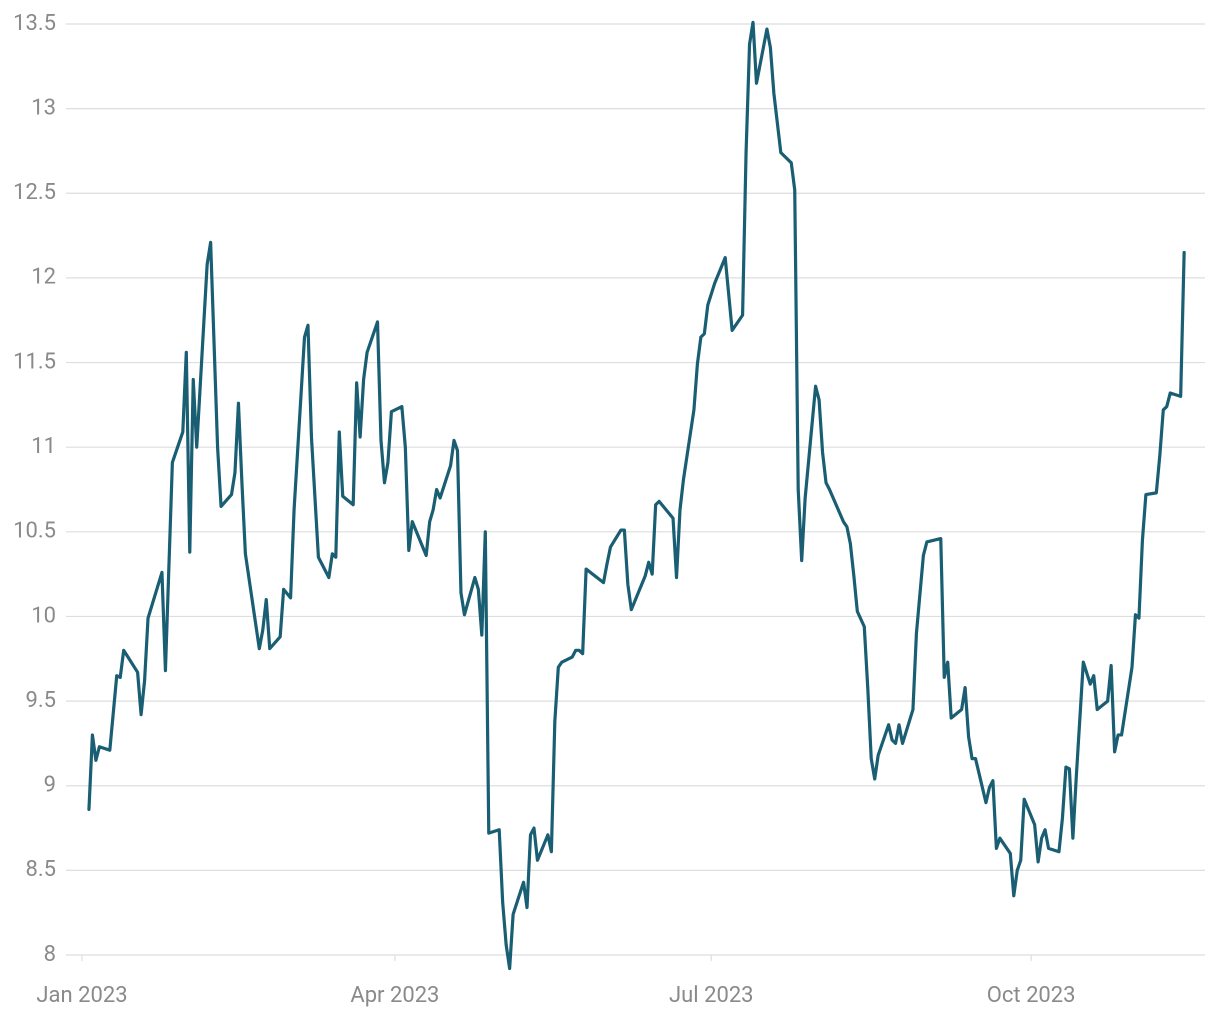 The width and height of the screenshot is (1220, 1025). I want to click on y-tick-label: 11.5, so click(34, 361).